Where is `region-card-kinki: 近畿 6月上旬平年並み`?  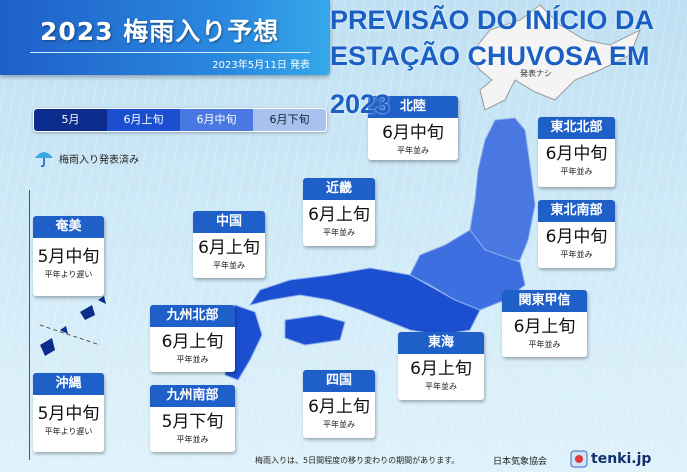
region-card-kinki: 近畿 6月上旬平年並み is located at coordinates (339, 212).